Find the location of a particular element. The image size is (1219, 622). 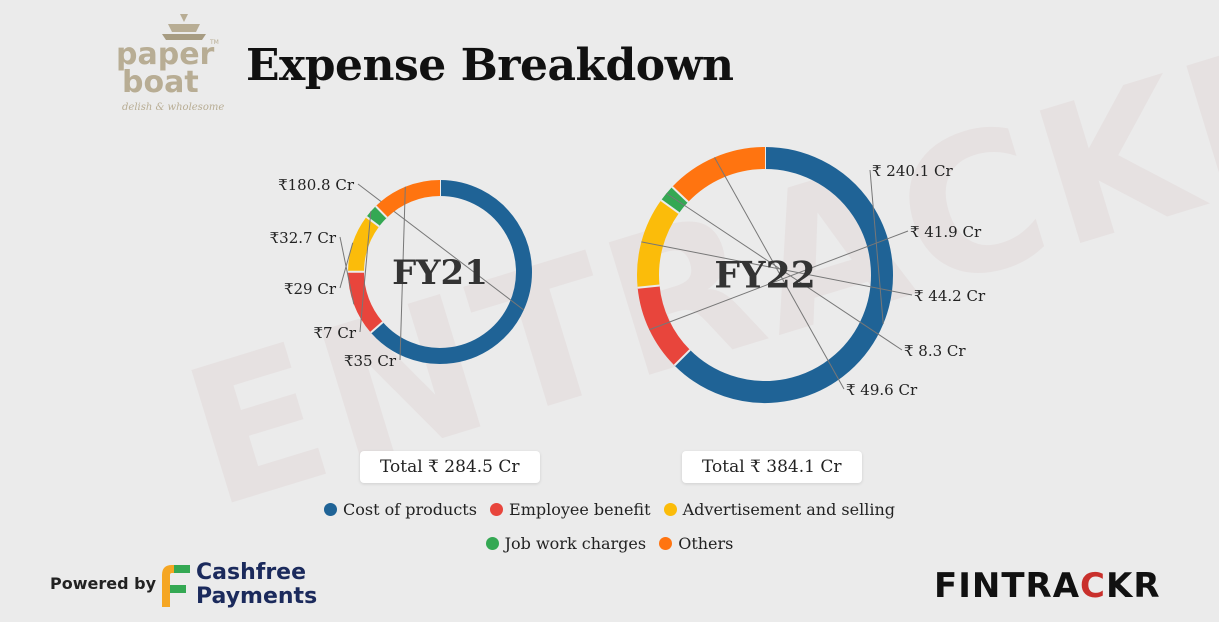

data-label: ₹7 Cr is located at coordinates (334, 333).